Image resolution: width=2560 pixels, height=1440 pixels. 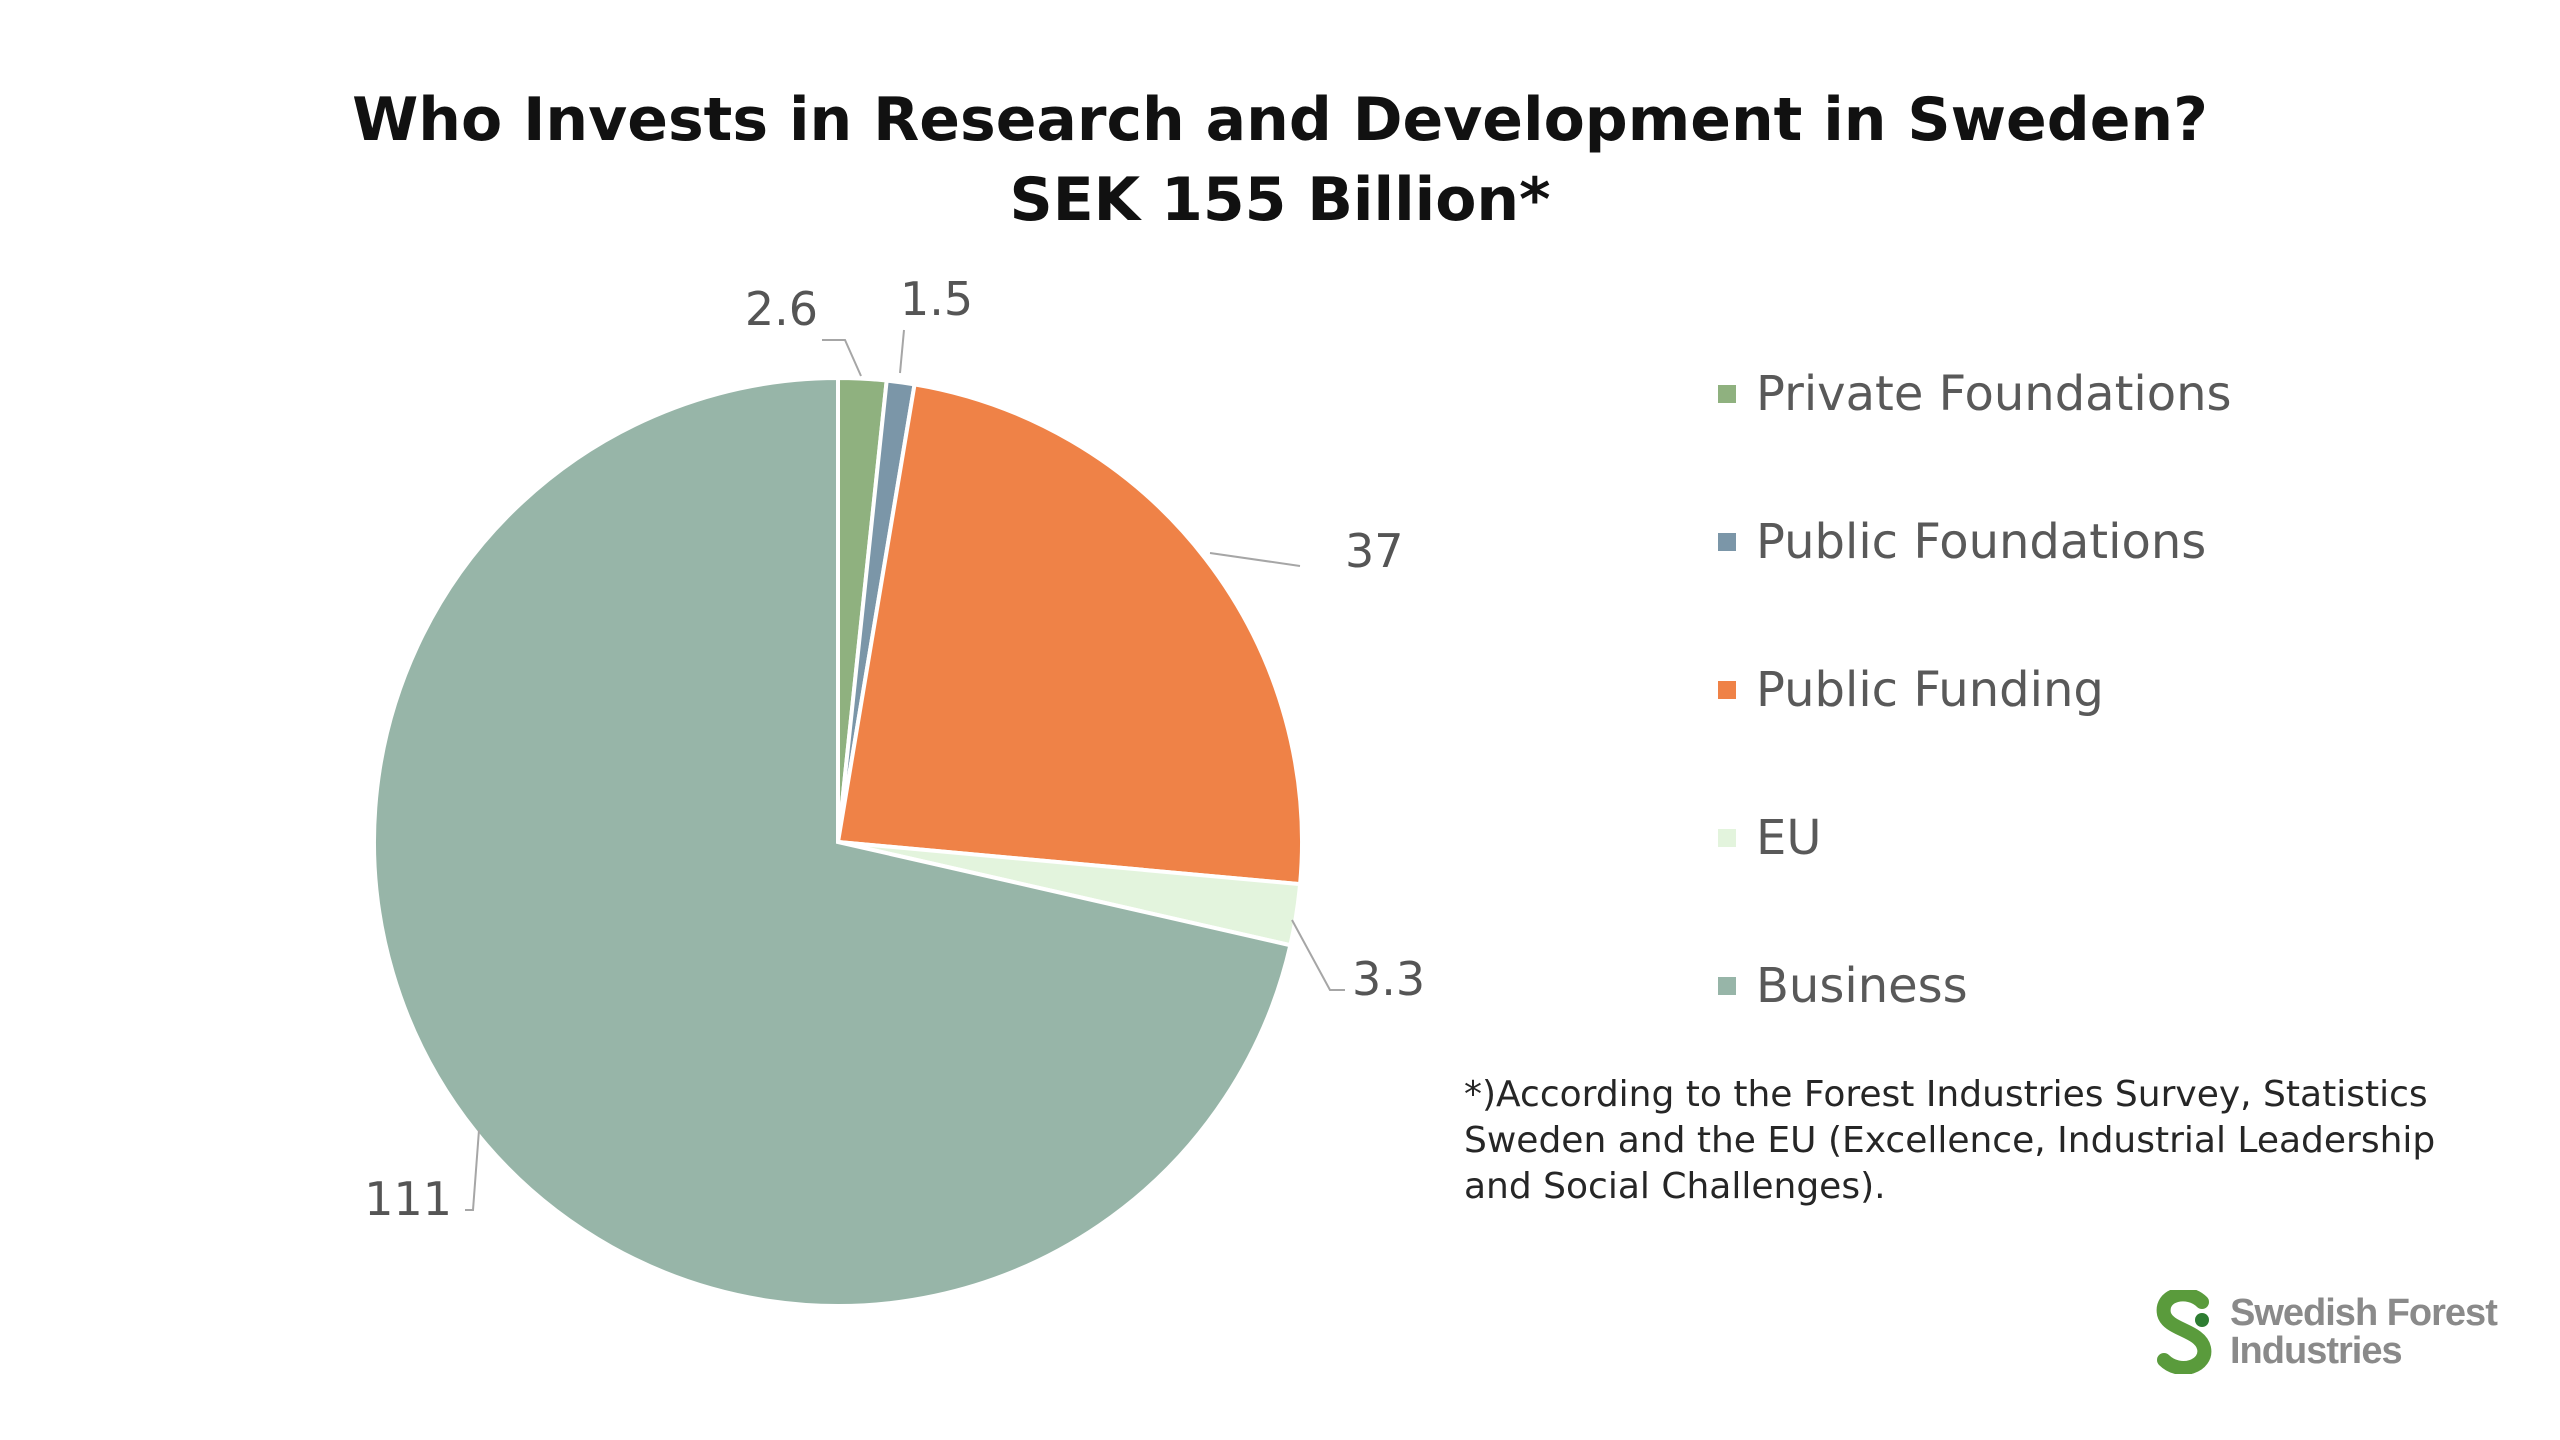 What do you see at coordinates (2068, 986) in the screenshot?
I see `legend-item-business: Business` at bounding box center [2068, 986].